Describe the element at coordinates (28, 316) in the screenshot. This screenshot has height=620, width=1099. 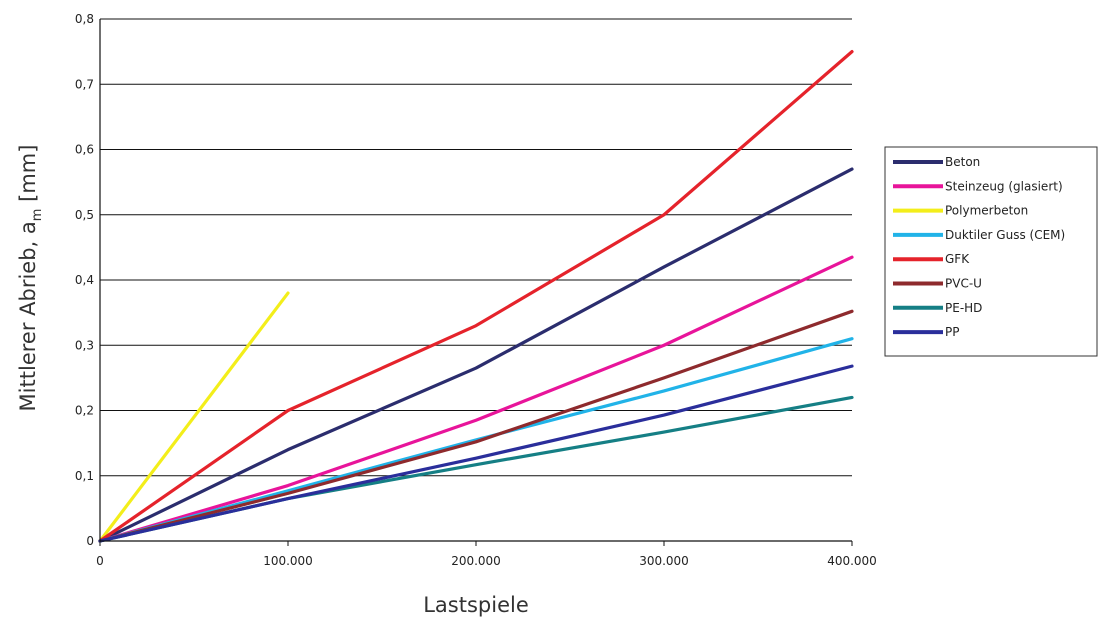
I see `y-axis-title-main: Mittlerer Abrieb, a` at that location.